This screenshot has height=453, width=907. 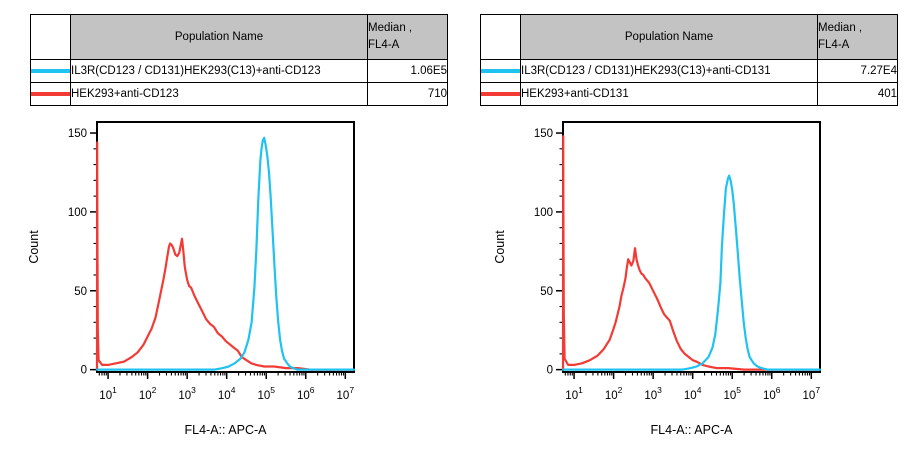 I want to click on median-value-cell: 7.27E4, so click(x=857, y=71).